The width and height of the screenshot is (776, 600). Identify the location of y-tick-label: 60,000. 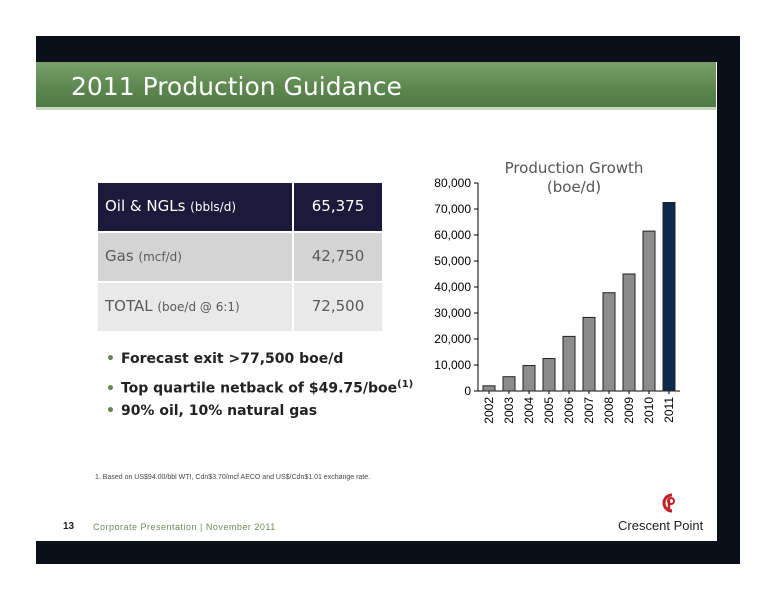
(452, 235).